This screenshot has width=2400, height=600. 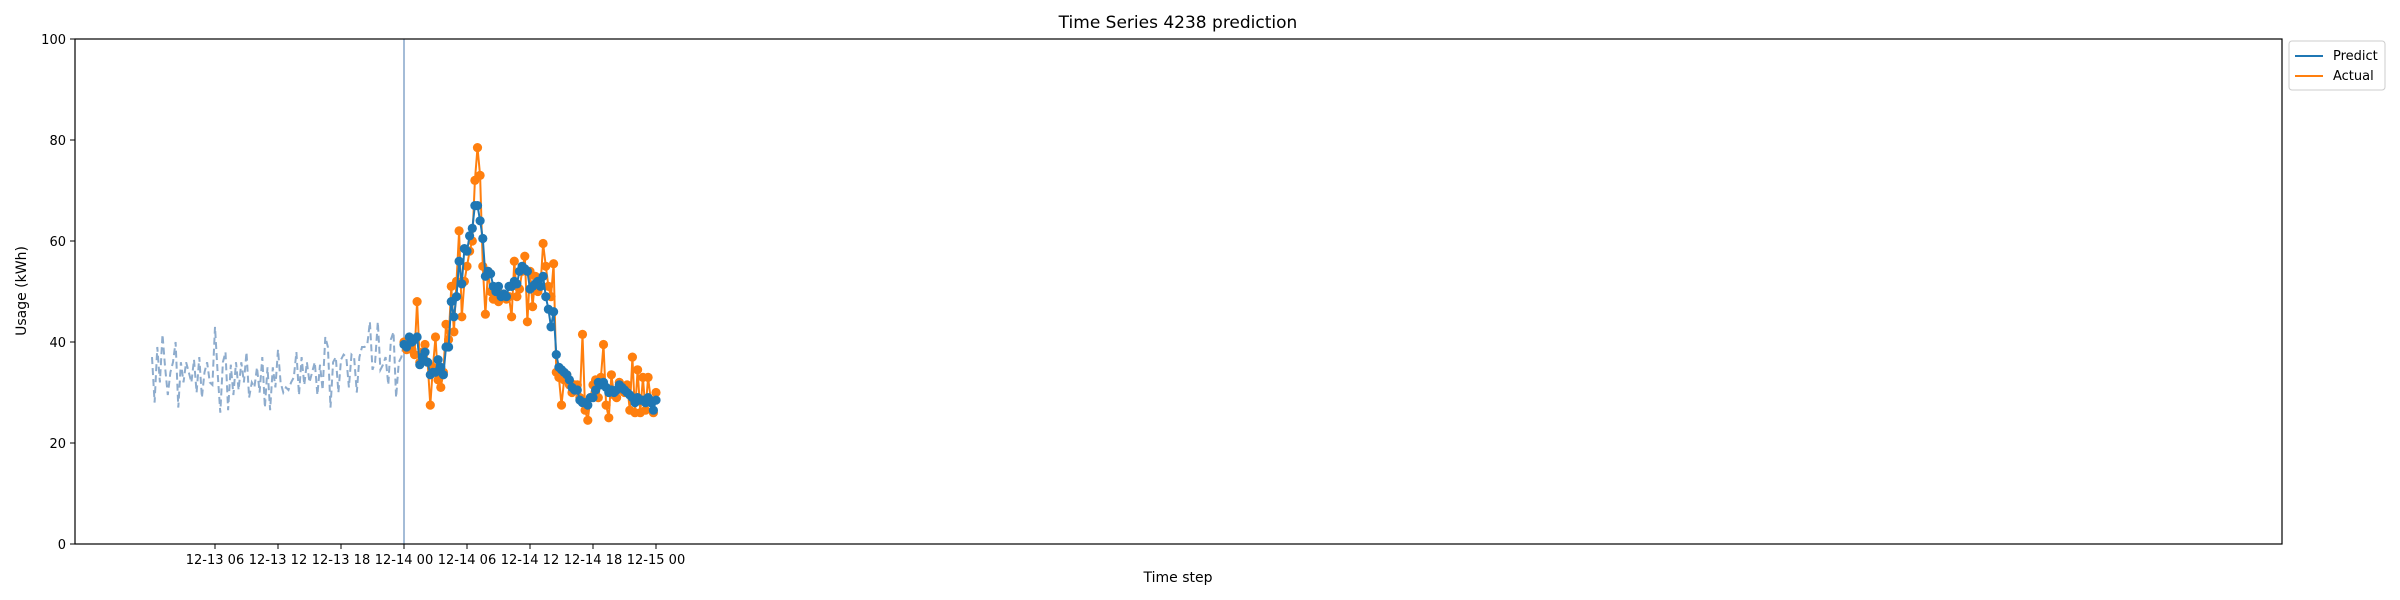 I want to click on y-axis-label: Usage (kWh), so click(x=22, y=291).